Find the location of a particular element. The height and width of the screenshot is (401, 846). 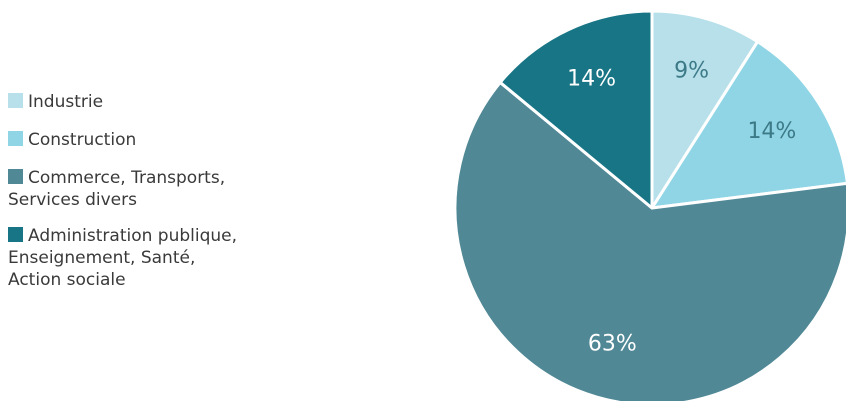

legend-item-commerce: Commerce, Transports, Services divers is located at coordinates (153, 189).